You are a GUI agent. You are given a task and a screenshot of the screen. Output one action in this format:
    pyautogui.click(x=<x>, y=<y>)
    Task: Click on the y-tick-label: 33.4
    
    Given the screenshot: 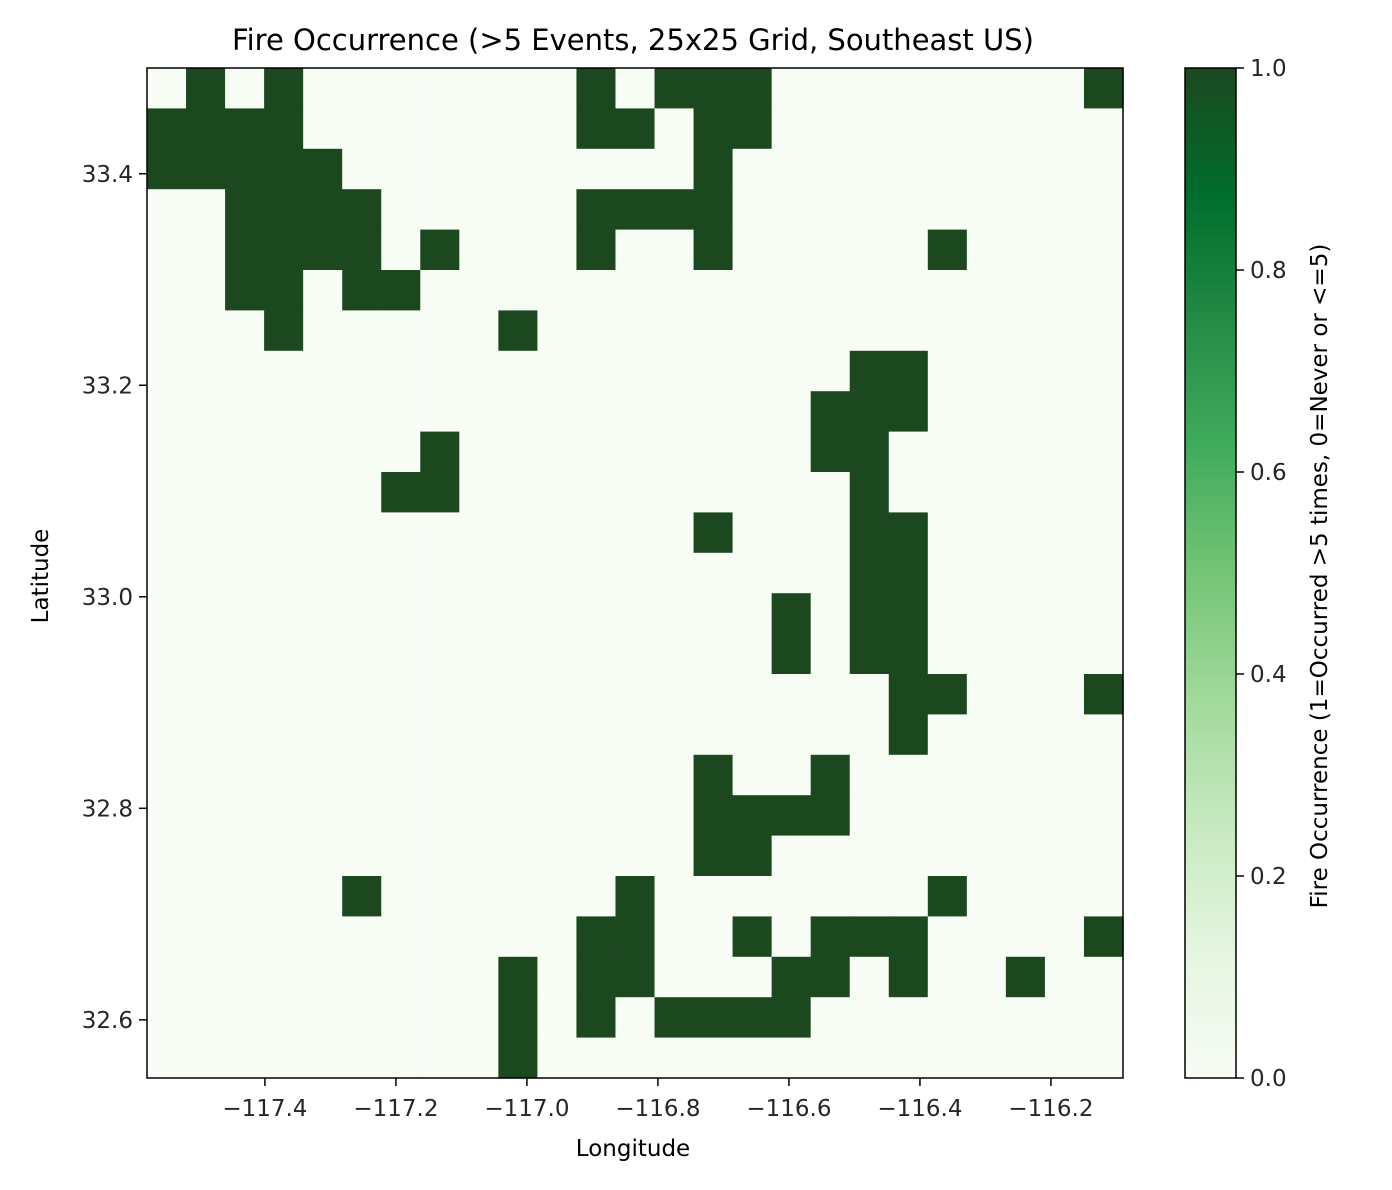 What is the action you would take?
    pyautogui.click(x=107, y=175)
    